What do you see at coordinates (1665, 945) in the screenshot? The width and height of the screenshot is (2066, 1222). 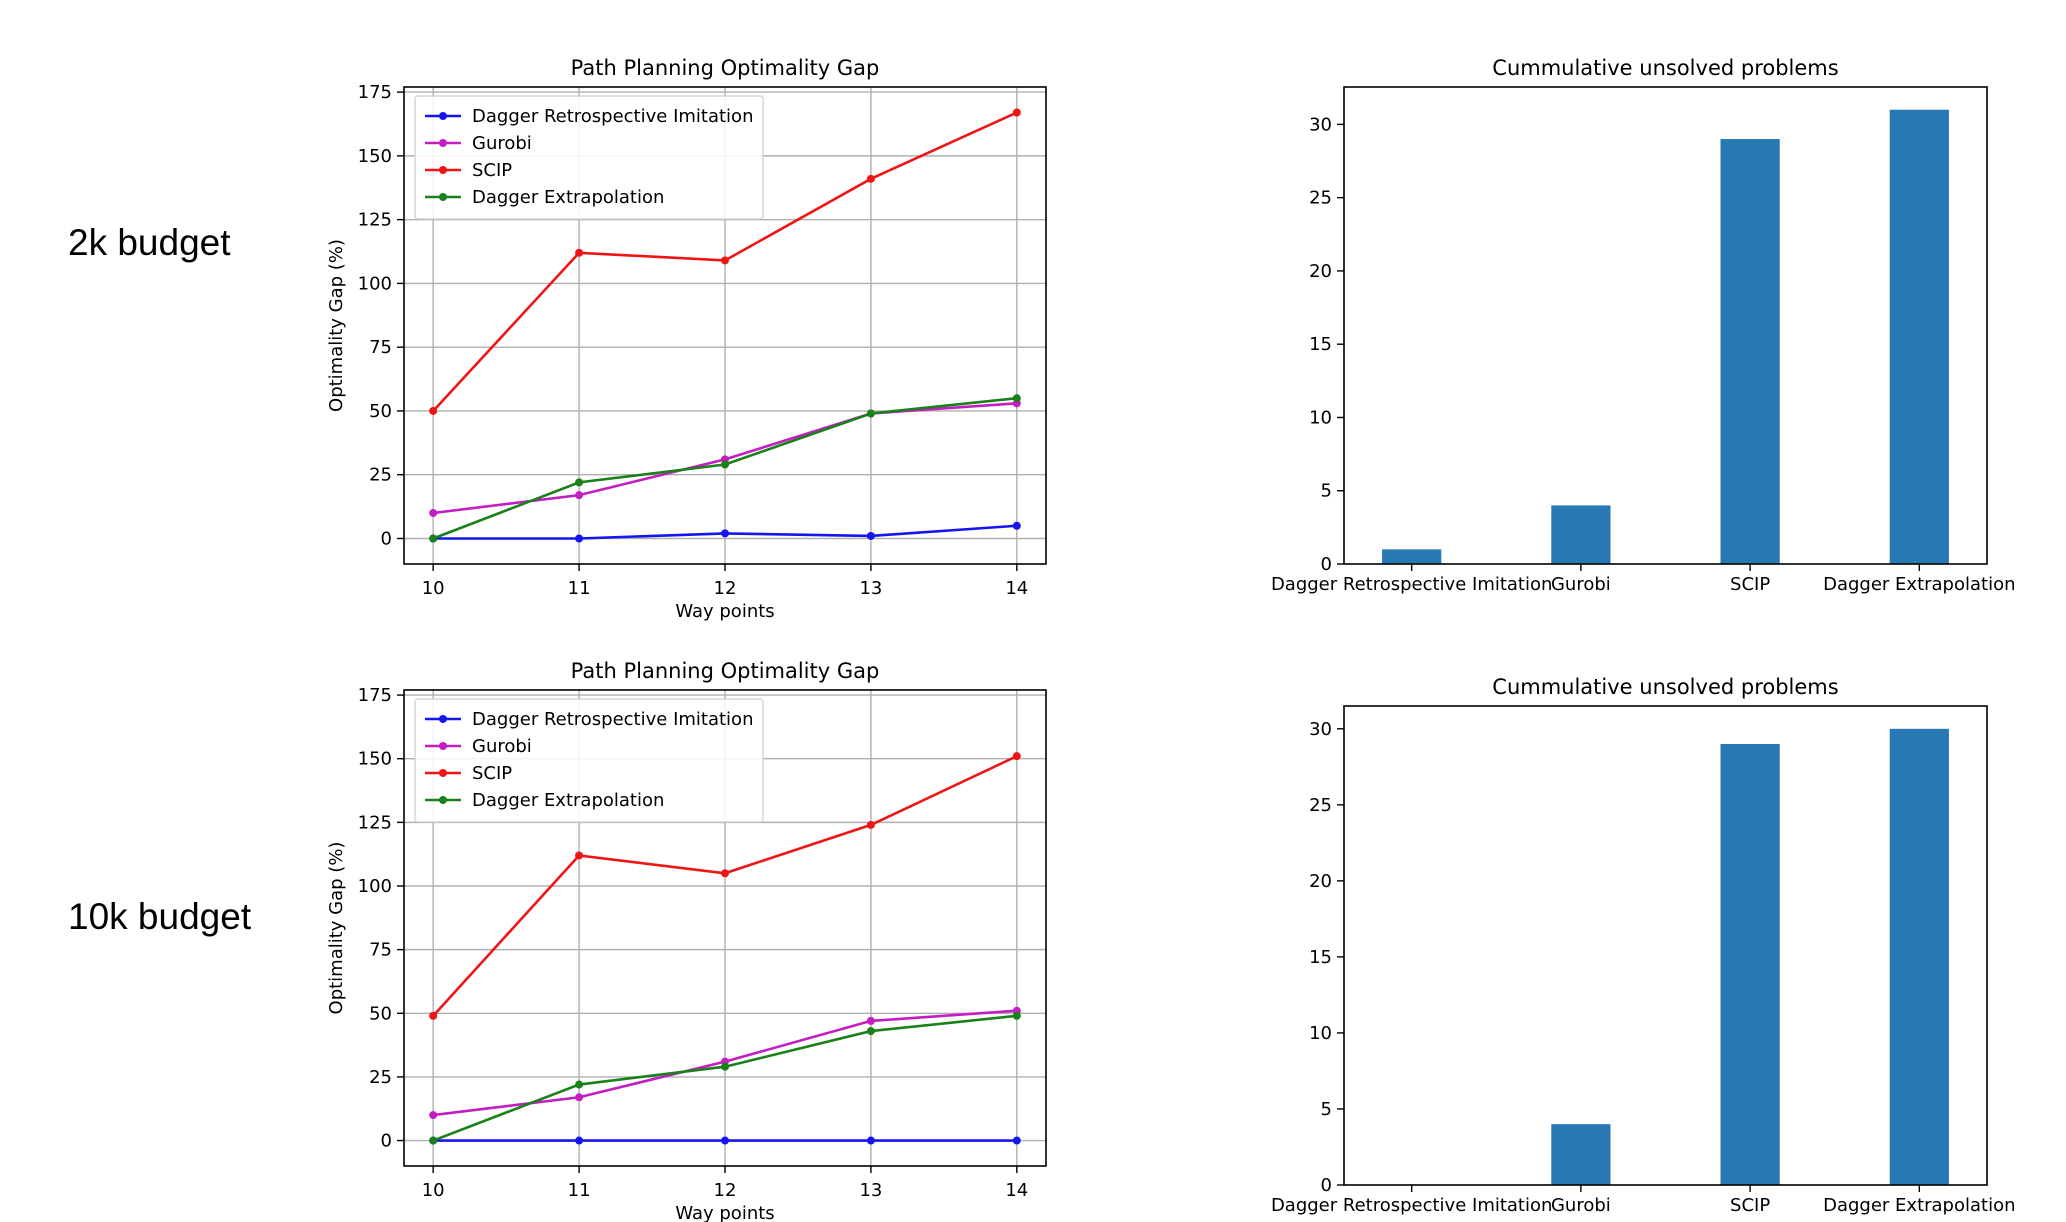 I see `plot-frame` at bounding box center [1665, 945].